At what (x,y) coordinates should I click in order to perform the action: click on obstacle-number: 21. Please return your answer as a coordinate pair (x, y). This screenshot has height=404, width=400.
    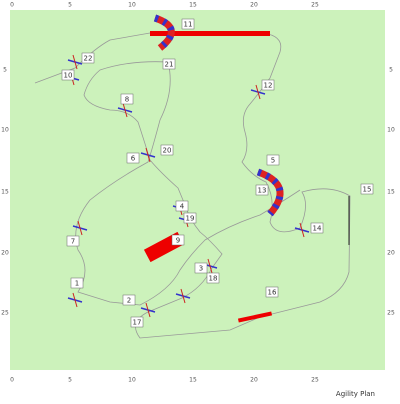
    Looking at the image, I should click on (169, 65).